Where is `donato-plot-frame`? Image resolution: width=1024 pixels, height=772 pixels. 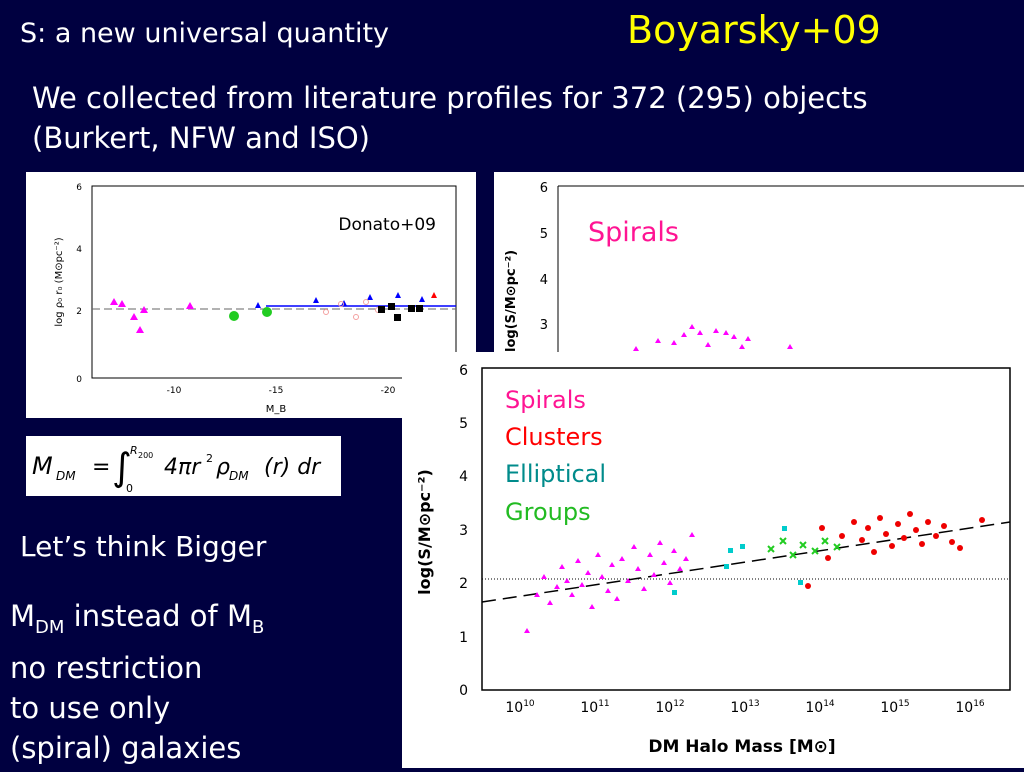
donato-plot-frame is located at coordinates (274, 282).